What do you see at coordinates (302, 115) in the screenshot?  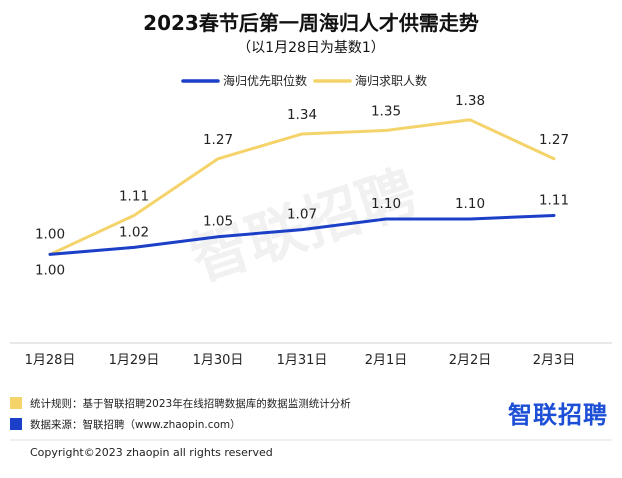 I see `data-label-seekers-3: 1.34` at bounding box center [302, 115].